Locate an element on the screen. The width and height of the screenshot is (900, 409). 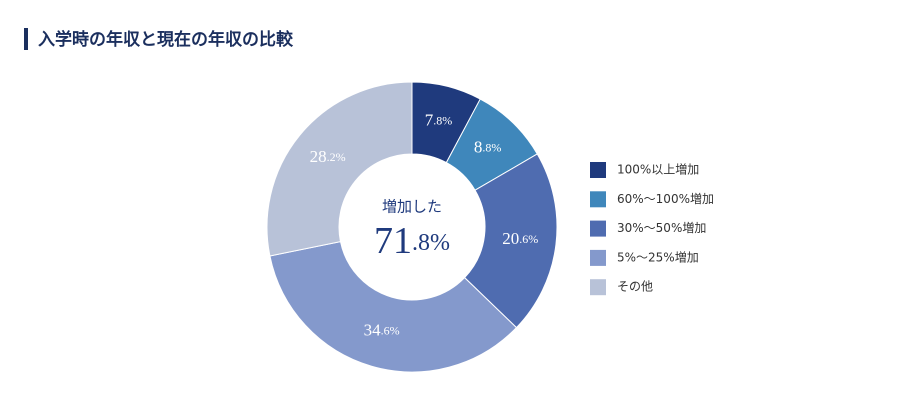
legend-label: 60%～100%増加 is located at coordinates (665, 199).